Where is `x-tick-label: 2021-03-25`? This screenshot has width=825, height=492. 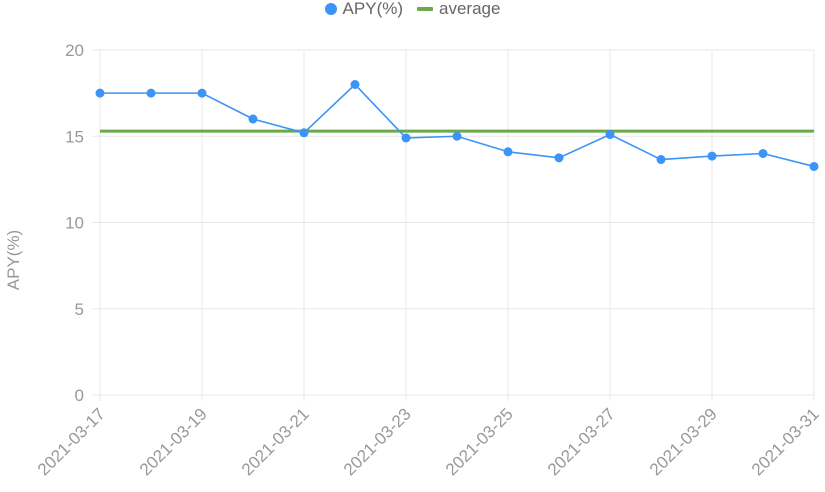 x-tick-label: 2021-03-25 is located at coordinates (479, 441).